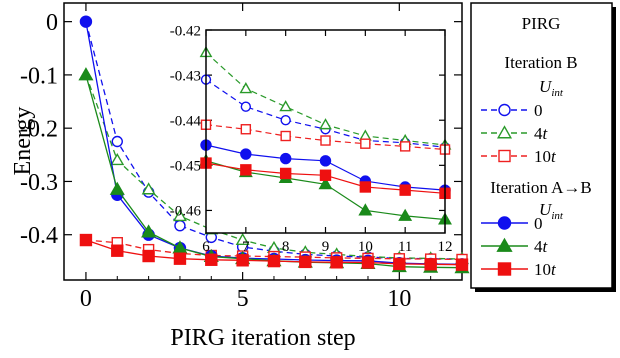 The width and height of the screenshot is (620, 358). Describe the element at coordinates (504, 269) in the screenshot. I see `legend-marker-a10` at that location.